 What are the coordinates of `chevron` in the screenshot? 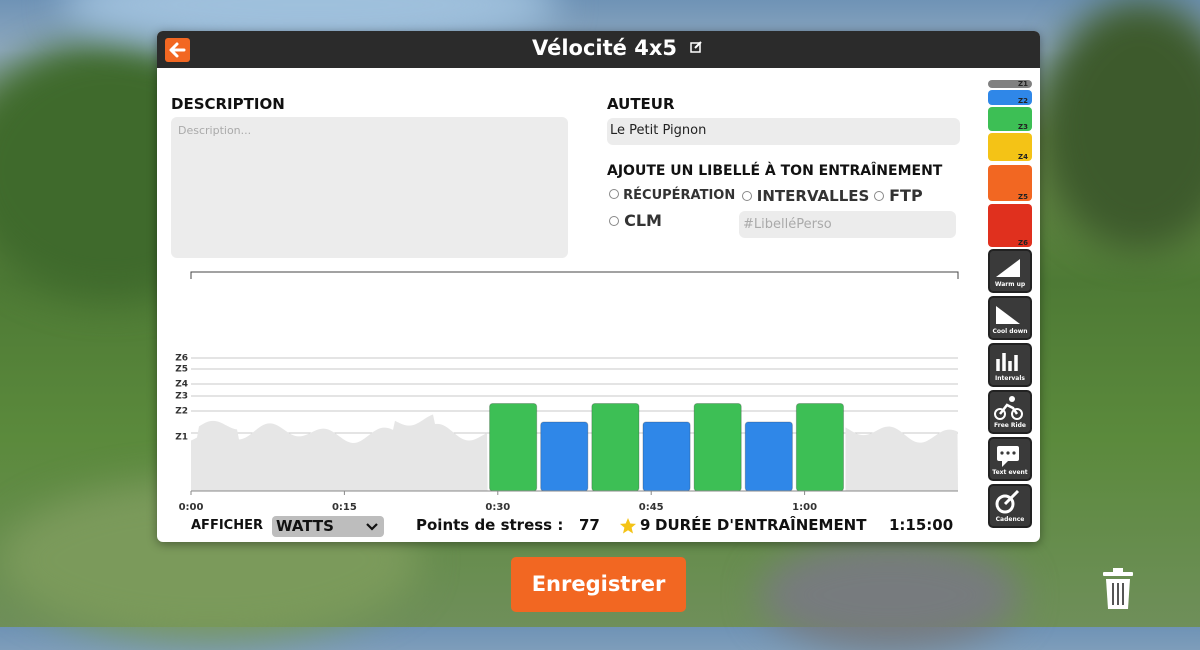 It's located at (372, 527).